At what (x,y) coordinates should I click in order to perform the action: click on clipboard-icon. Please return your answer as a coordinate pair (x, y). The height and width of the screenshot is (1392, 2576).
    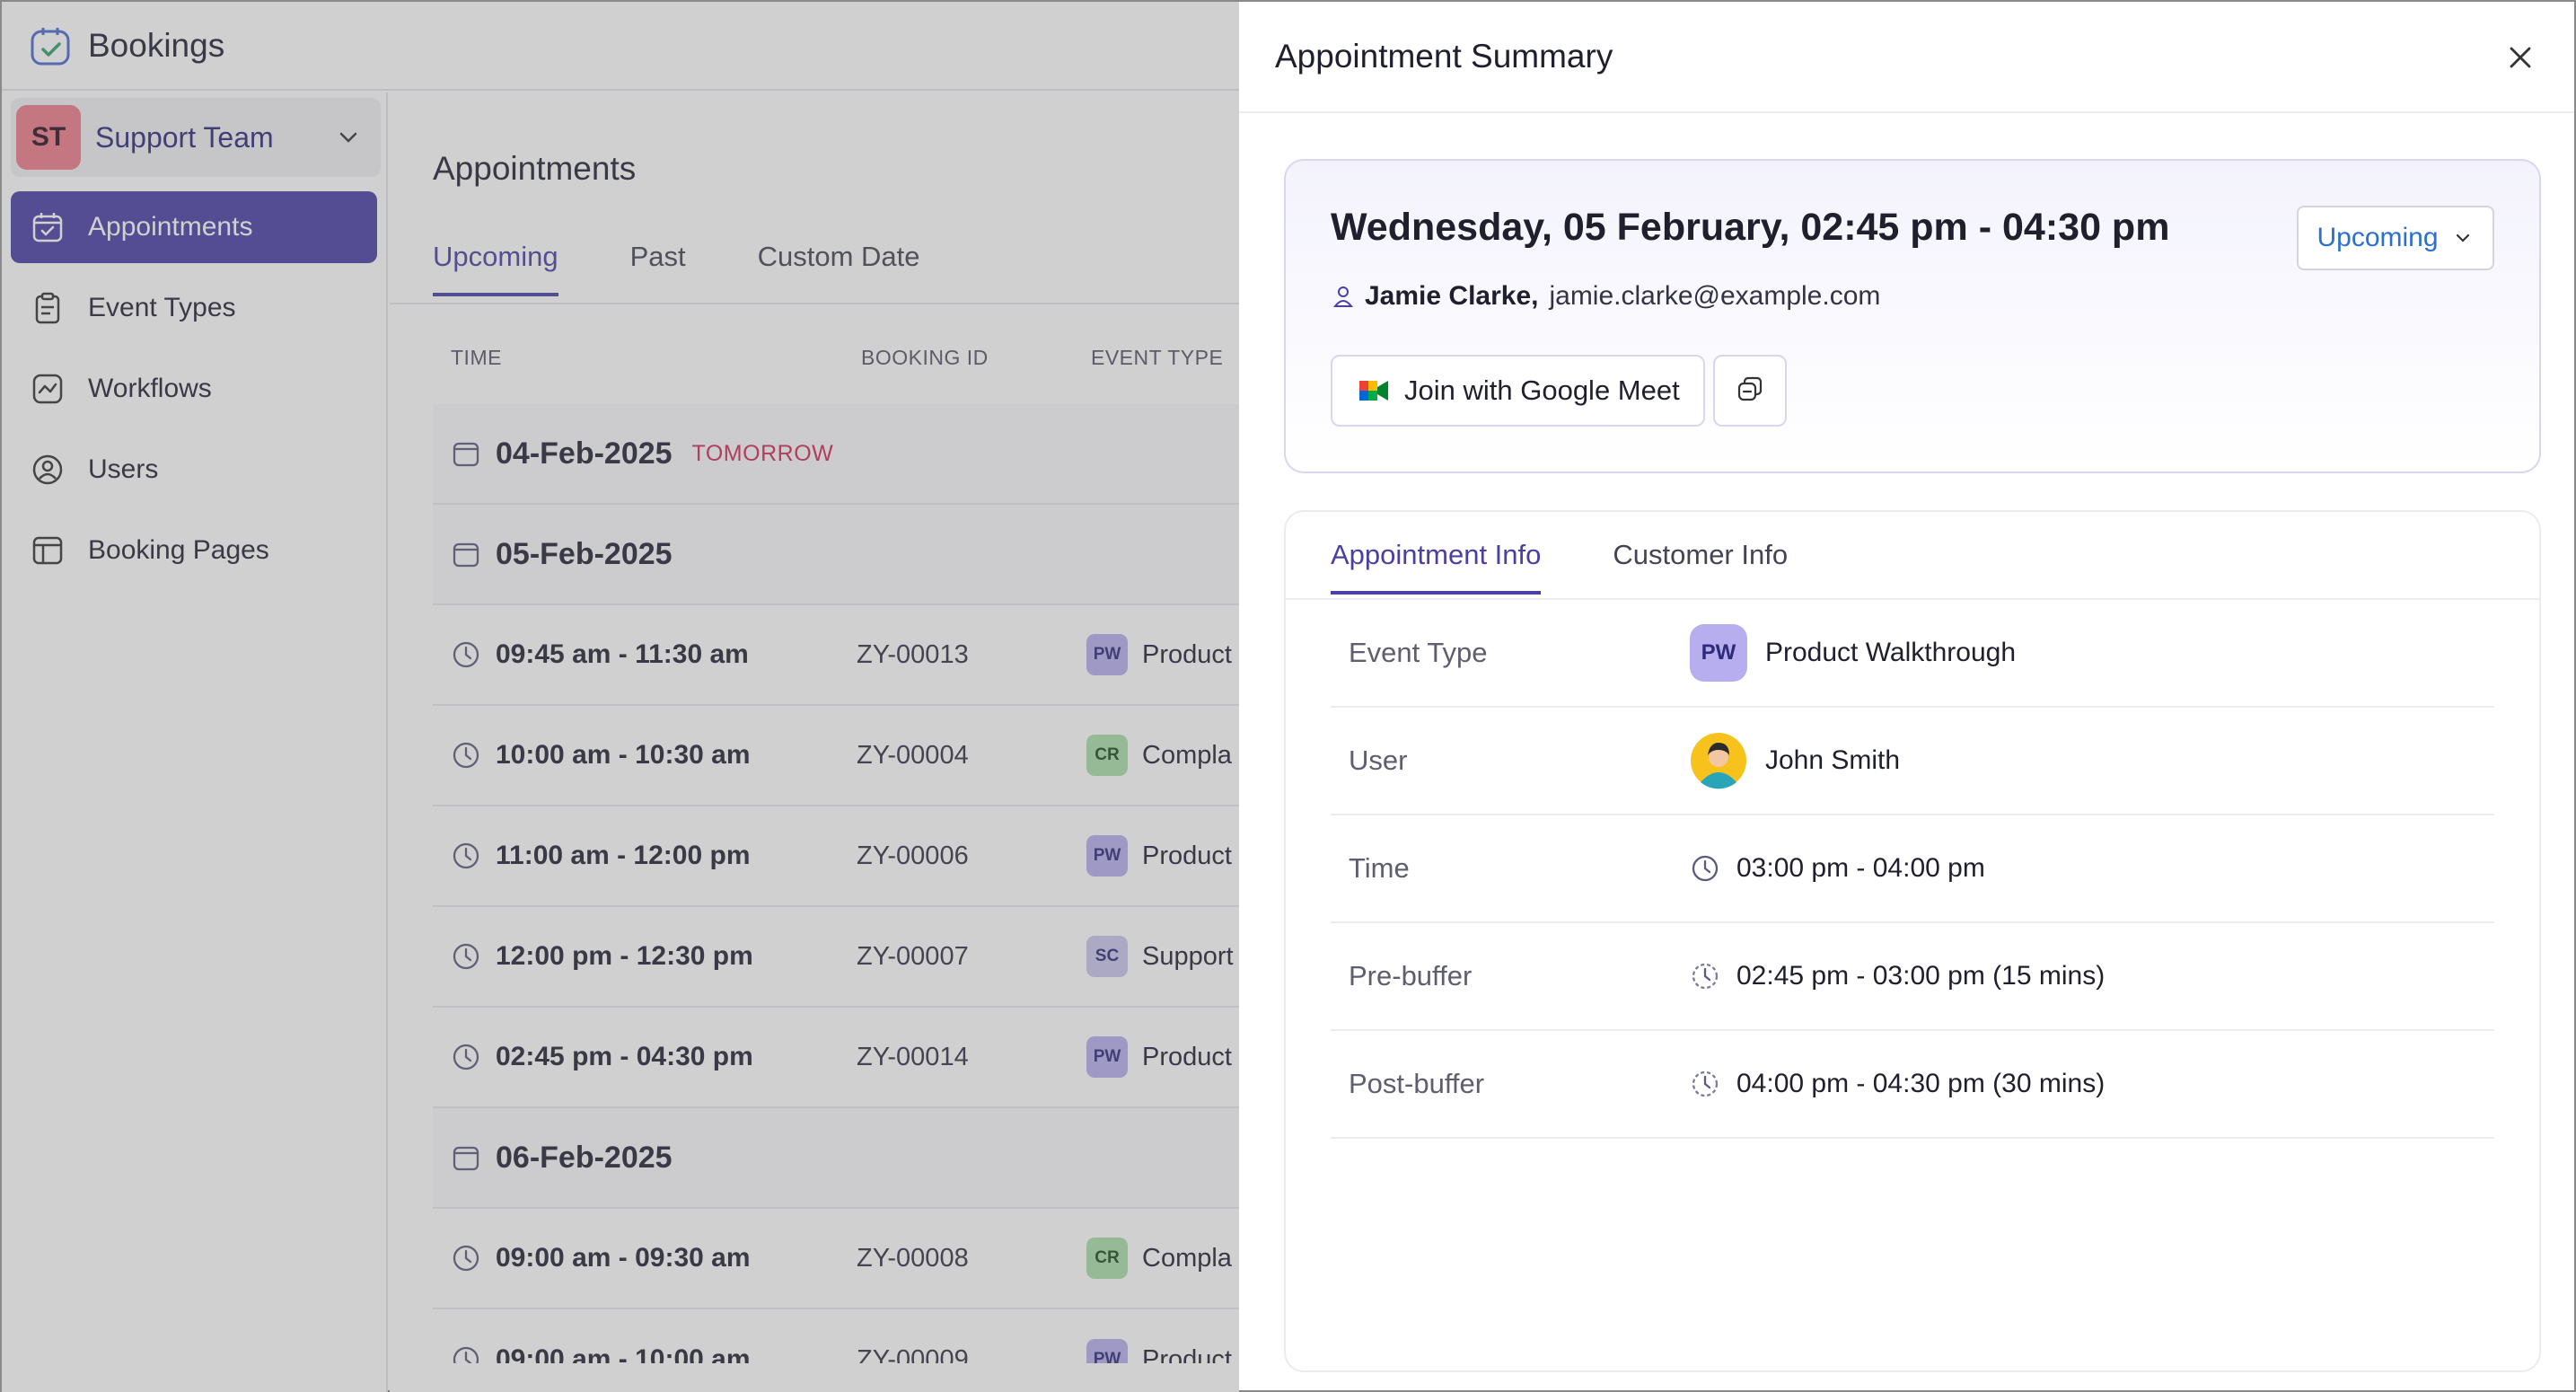
    Looking at the image, I should click on (47, 308).